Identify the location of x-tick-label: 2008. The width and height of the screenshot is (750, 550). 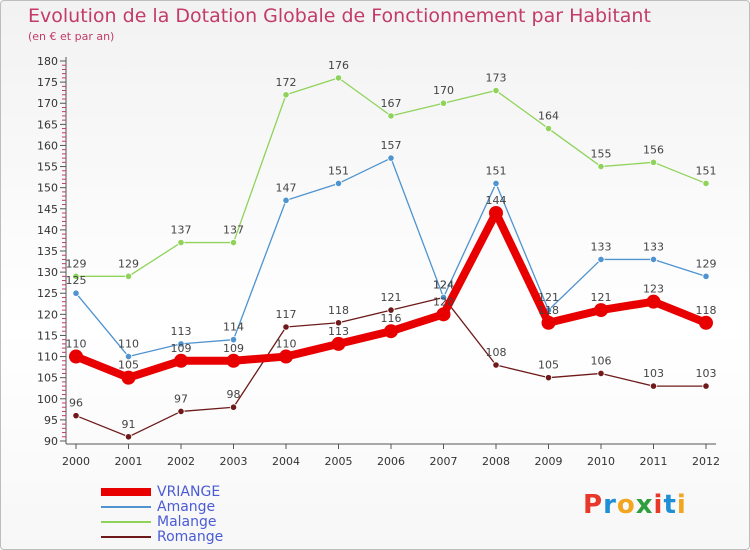
(496, 461).